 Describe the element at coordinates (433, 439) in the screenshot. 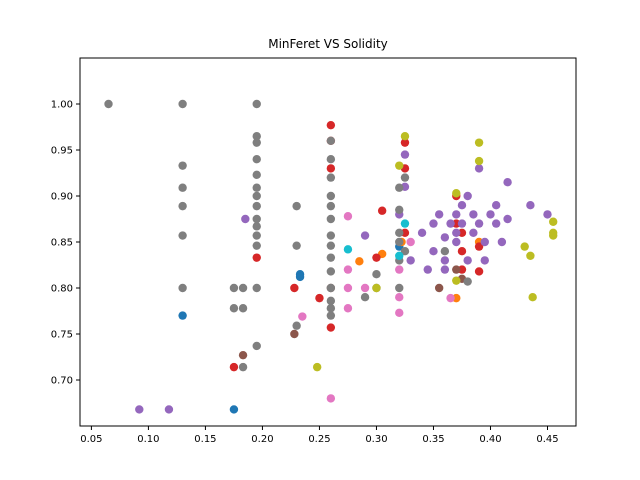

I see `x-tick-label: 0.35` at that location.